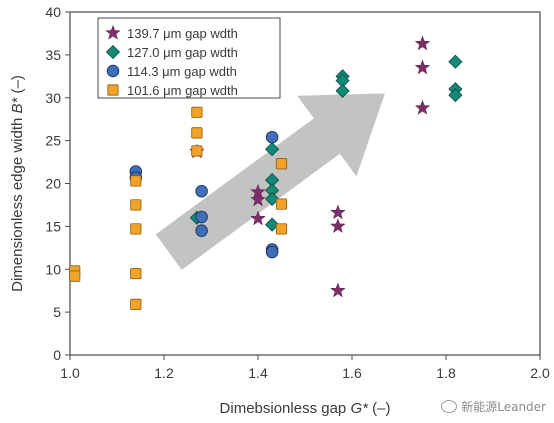 The image size is (554, 423). Describe the element at coordinates (53, 12) in the screenshot. I see `y-tick-label: 40` at that location.